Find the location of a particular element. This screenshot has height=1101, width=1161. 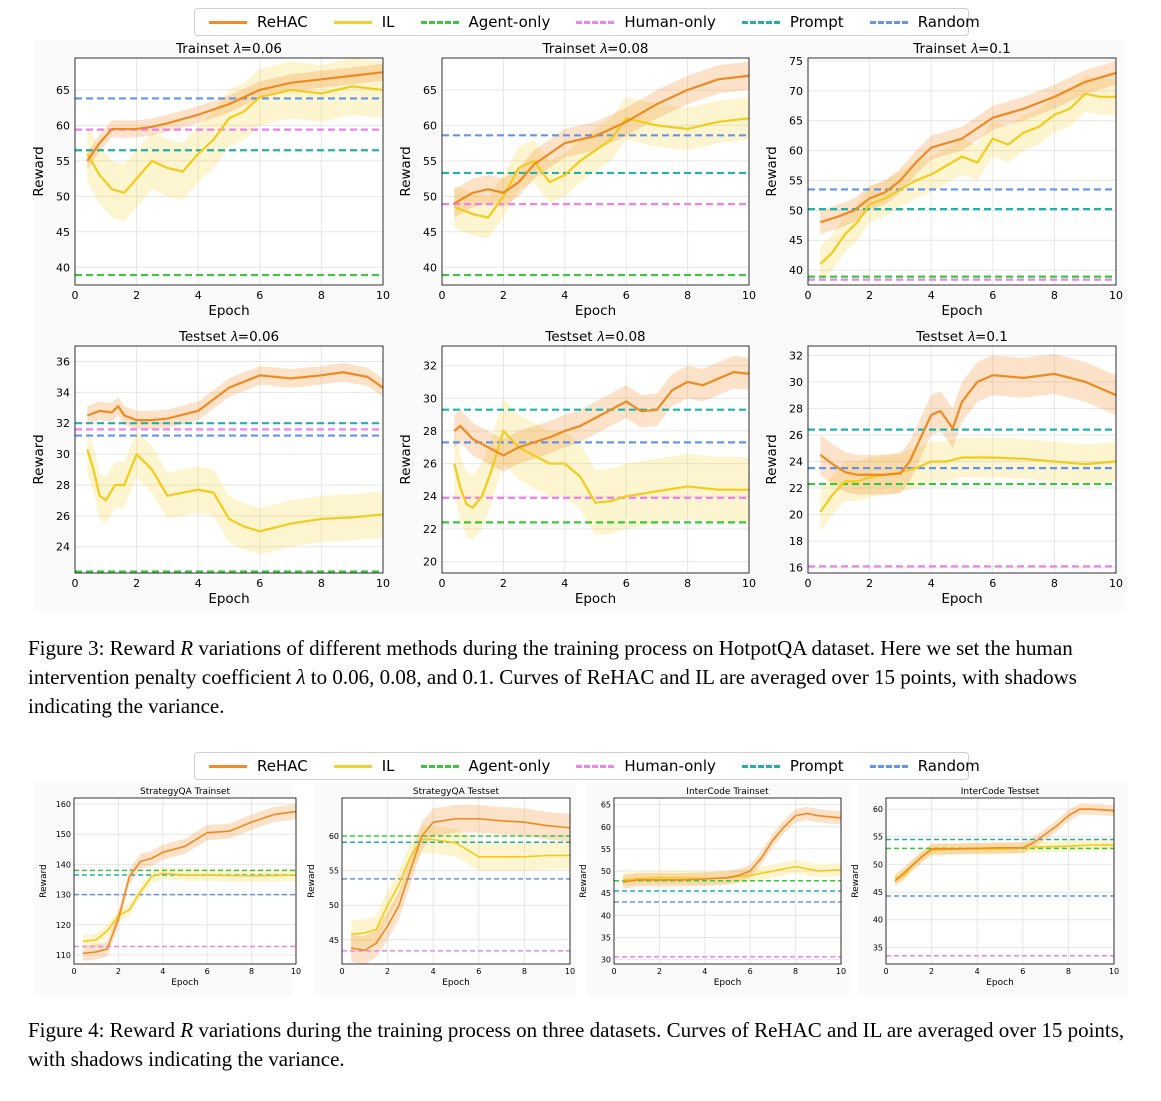

legend-item-rehac: ReHAC is located at coordinates (258, 22).